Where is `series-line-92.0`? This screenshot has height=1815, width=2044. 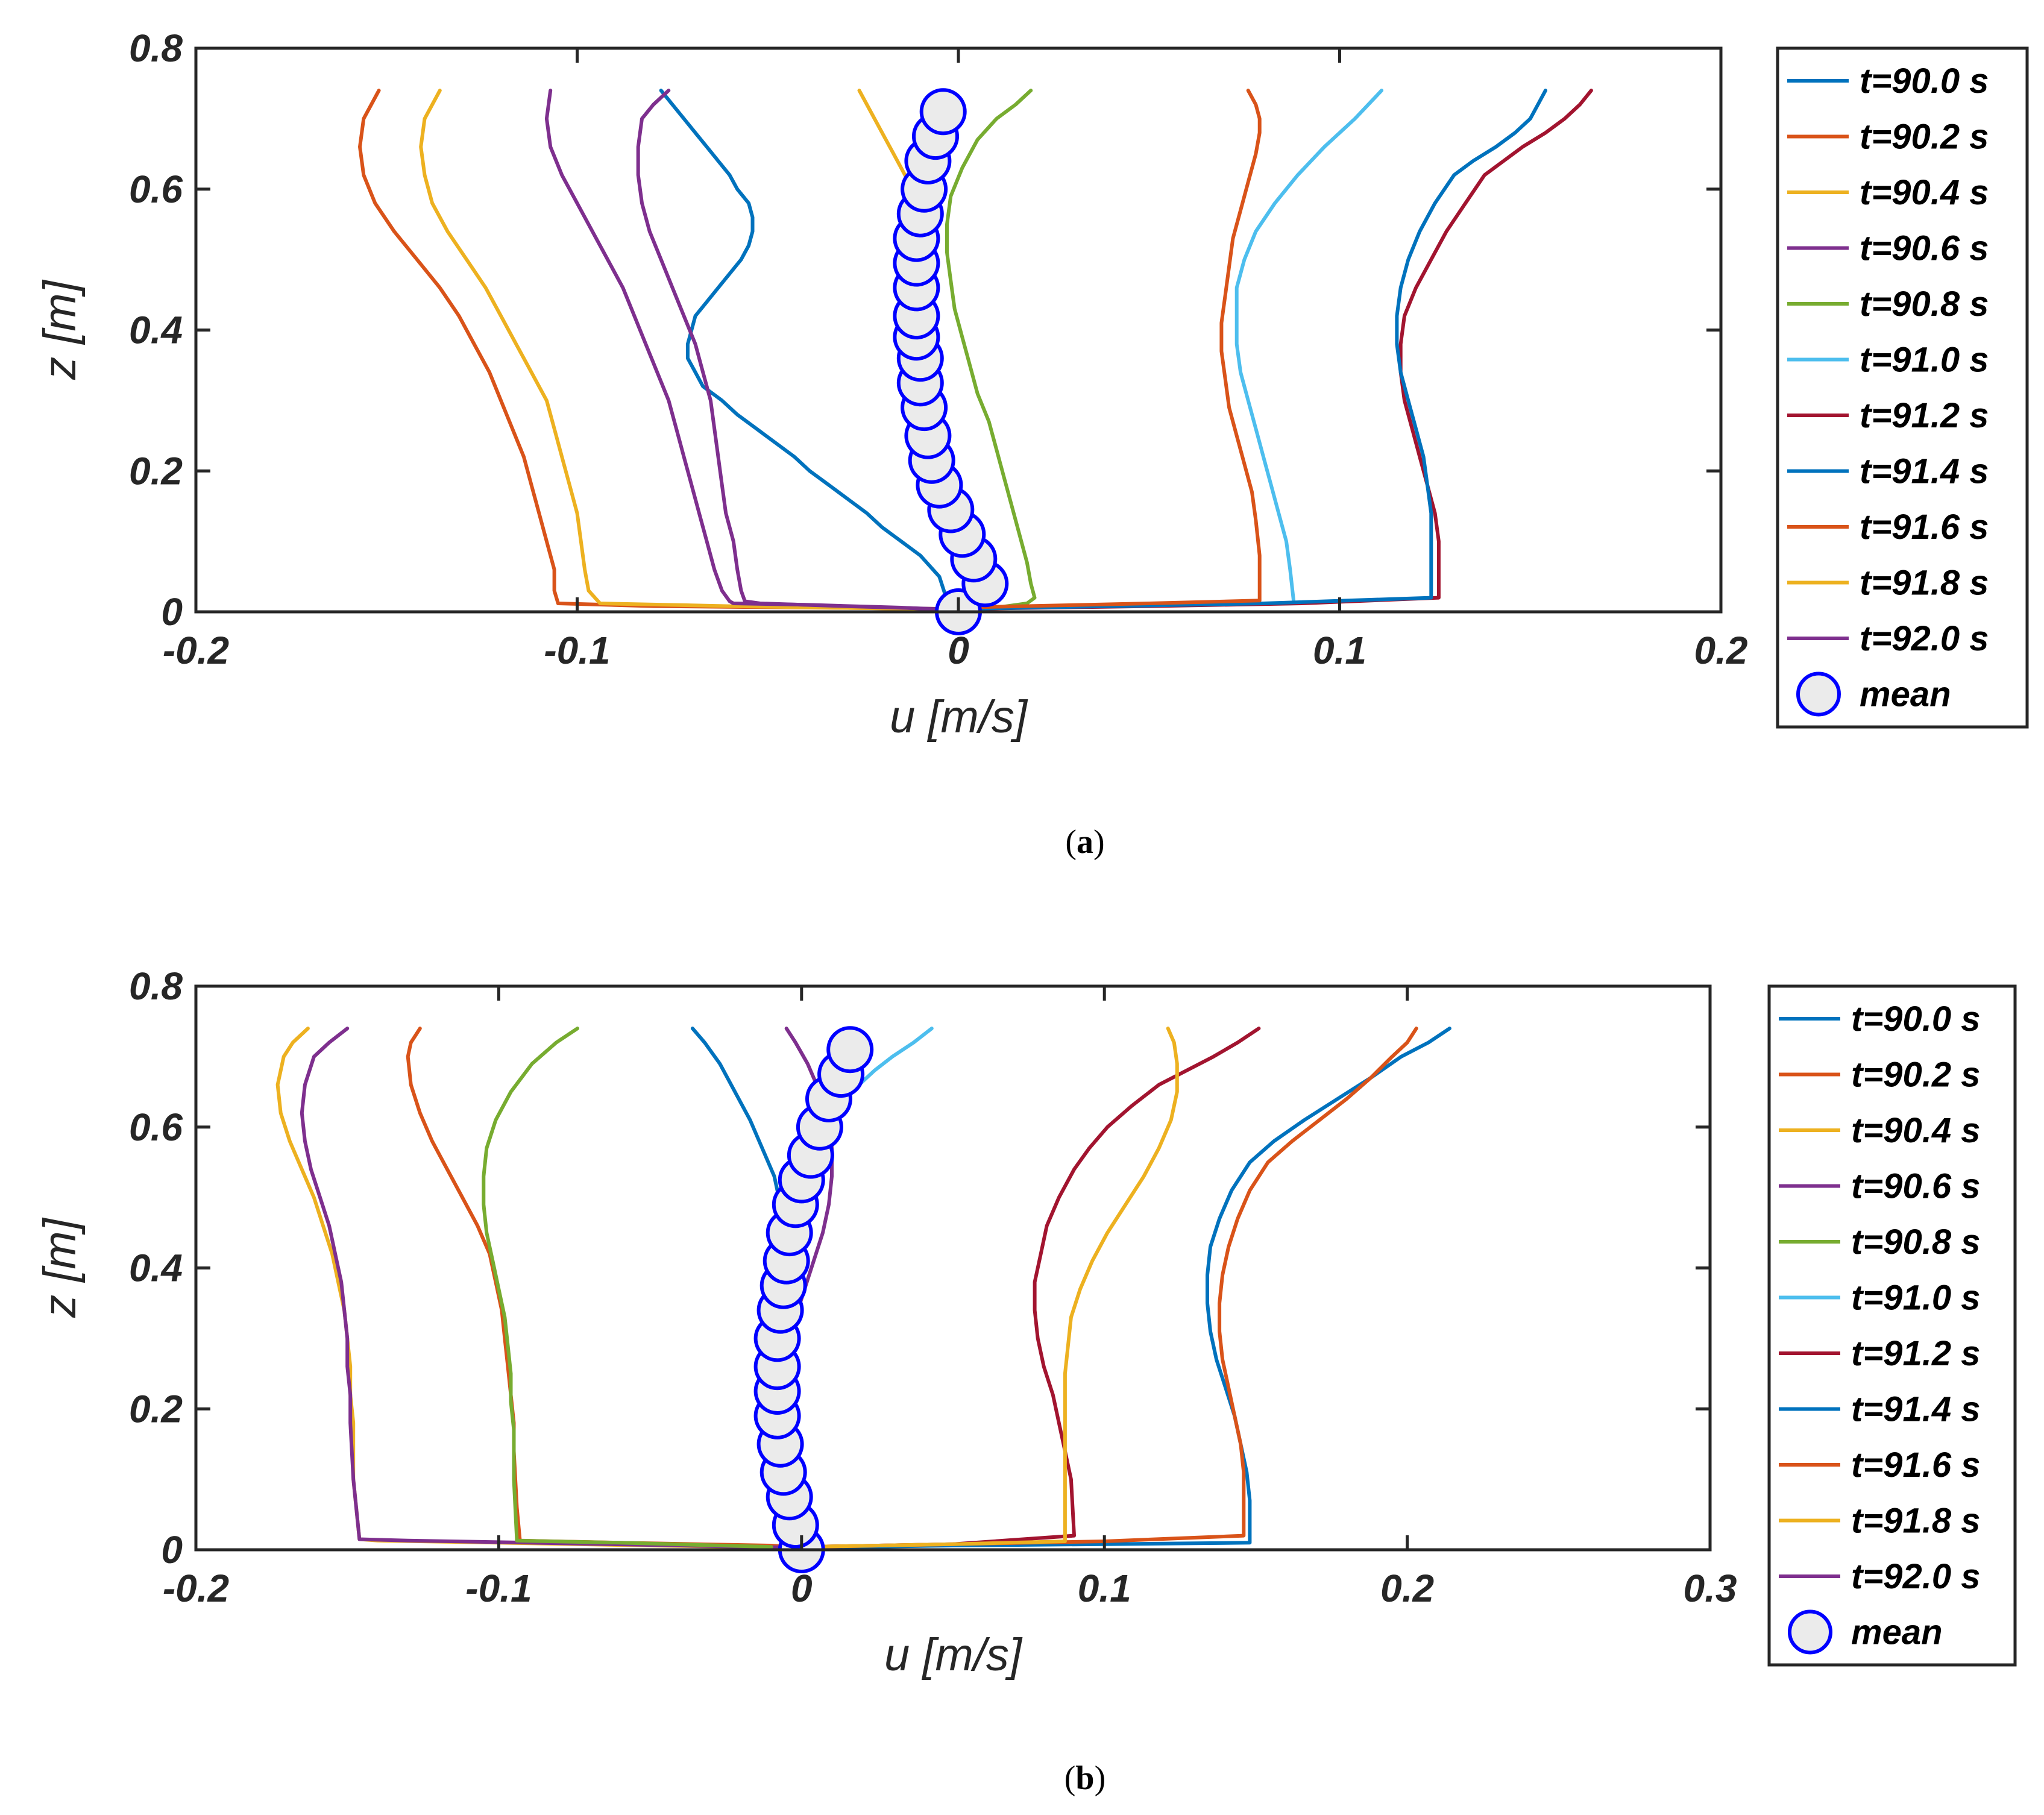
series-line-92.0 is located at coordinates (789, 350).